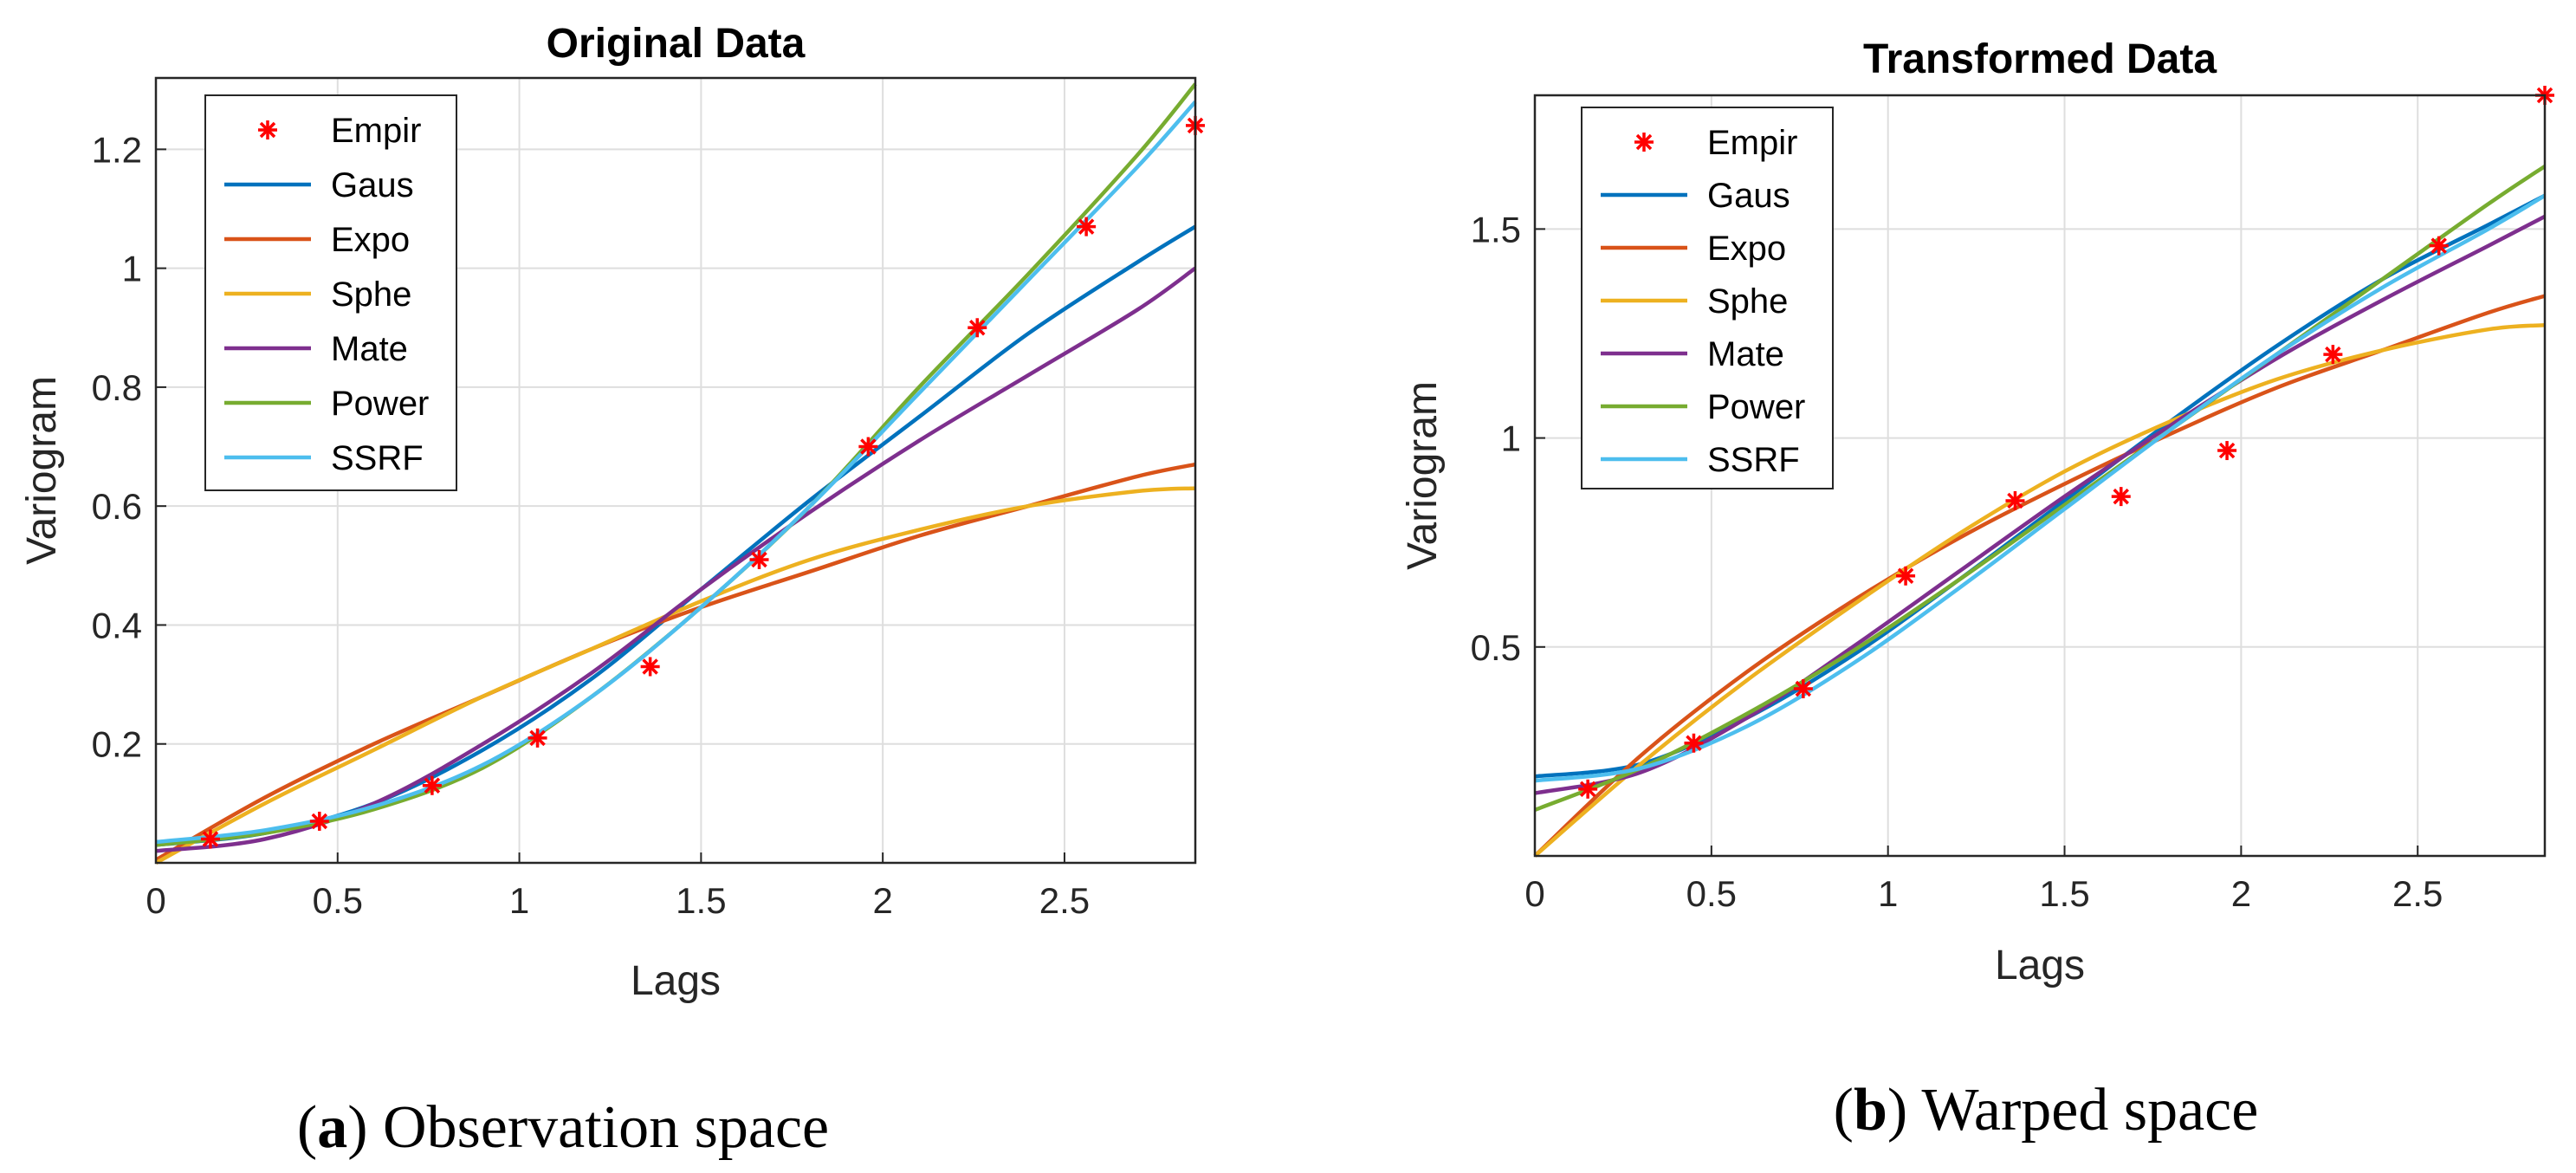 The height and width of the screenshot is (1173, 2576). I want to click on chart-title: Original Data, so click(676, 44).